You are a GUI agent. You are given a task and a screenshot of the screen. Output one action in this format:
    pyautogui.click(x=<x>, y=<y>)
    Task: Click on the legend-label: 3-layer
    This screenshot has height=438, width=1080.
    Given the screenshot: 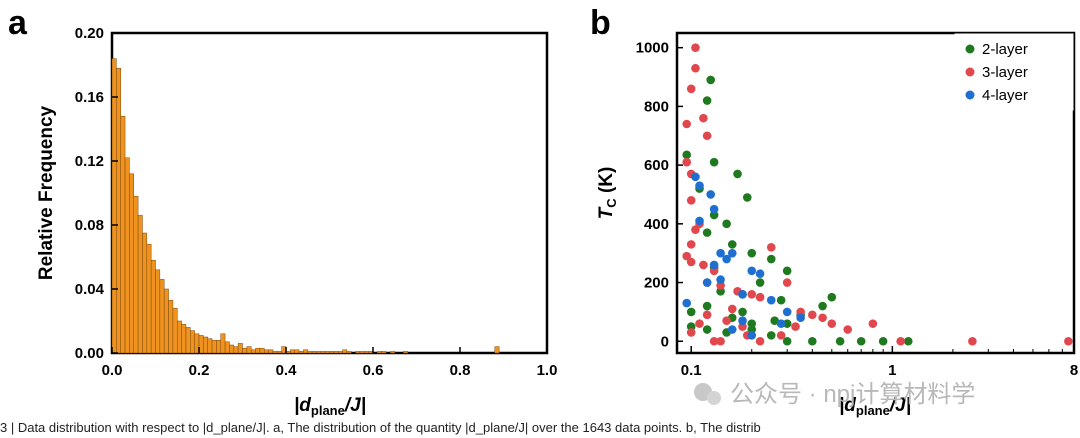 What is the action you would take?
    pyautogui.click(x=1005, y=72)
    